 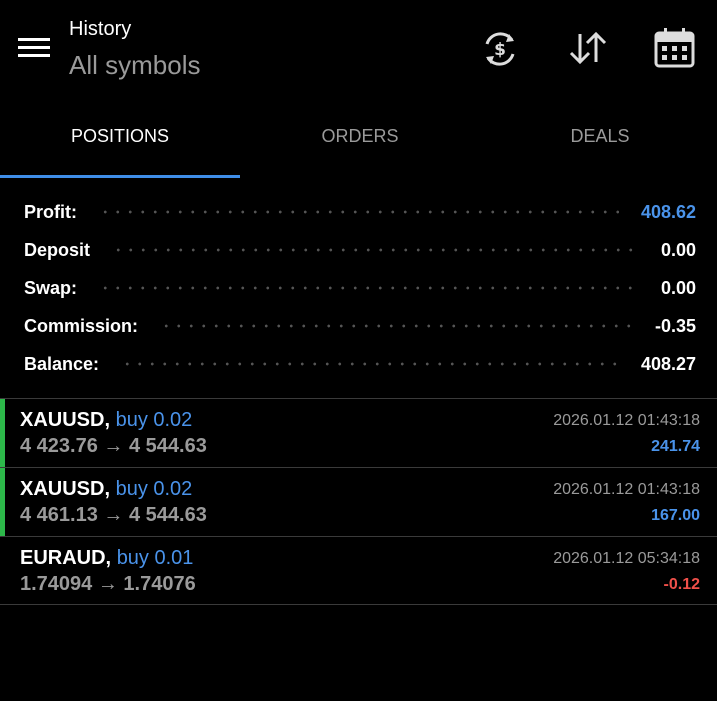 I want to click on summary-row: Commission: -0.35, so click(x=360, y=326).